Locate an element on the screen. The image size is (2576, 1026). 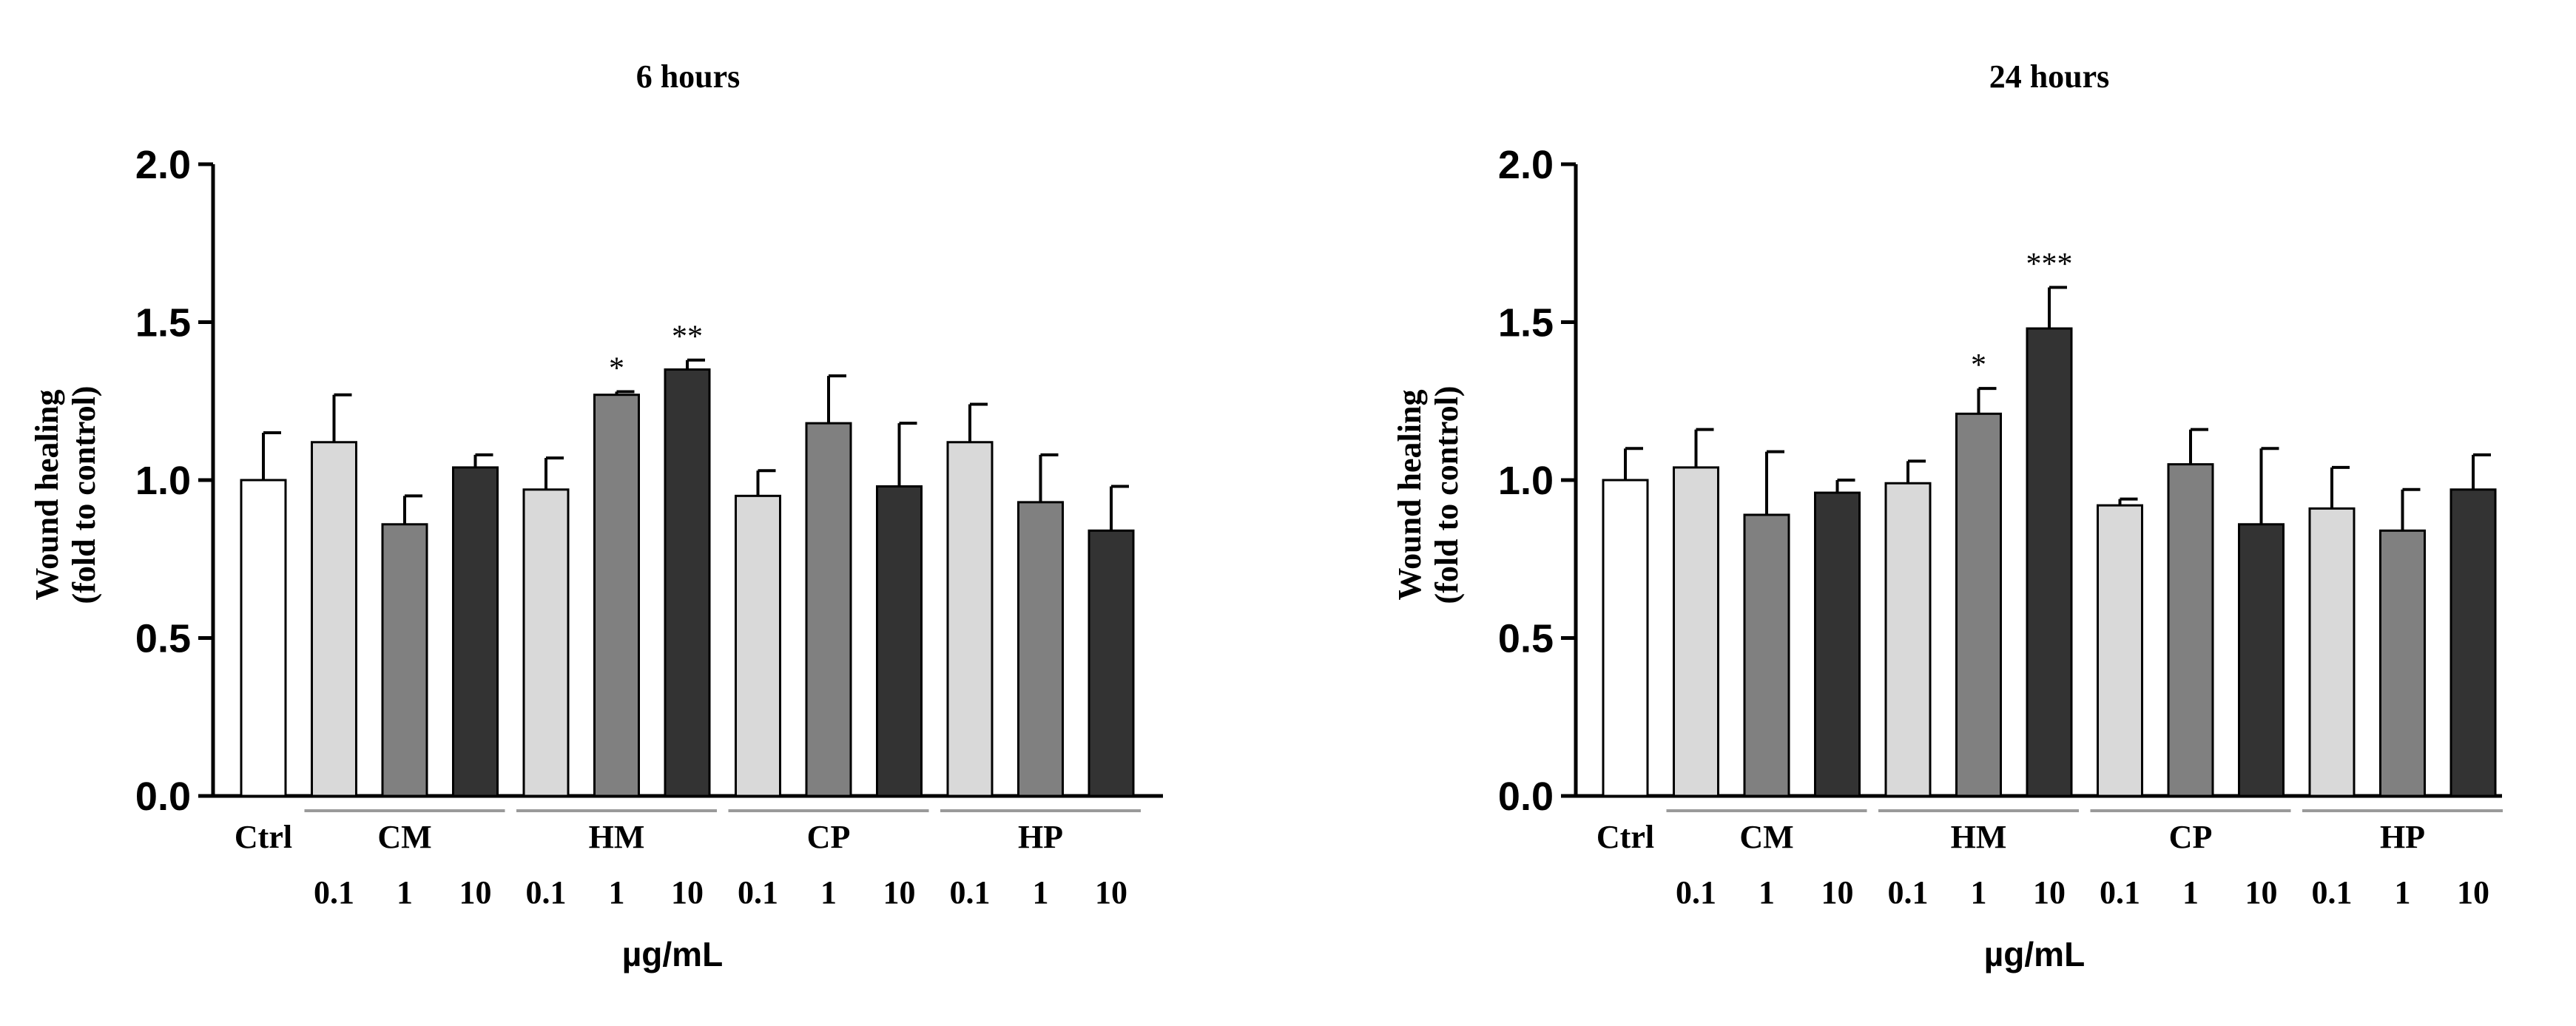
significance-mark: *** is located at coordinates (2049, 265).